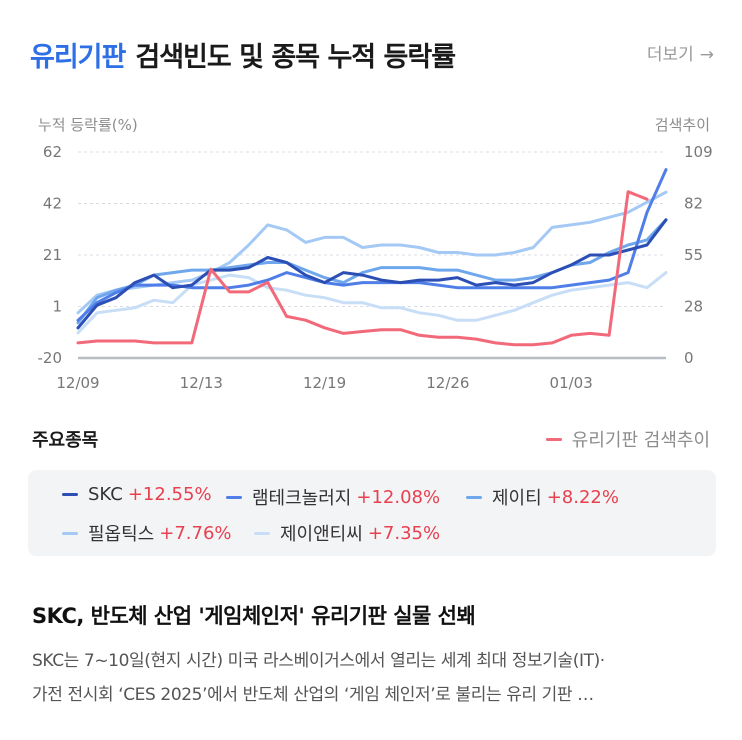 This screenshot has width=742, height=740. Describe the element at coordinates (571, 383) in the screenshot. I see `x-tick-label: 01/03` at that location.